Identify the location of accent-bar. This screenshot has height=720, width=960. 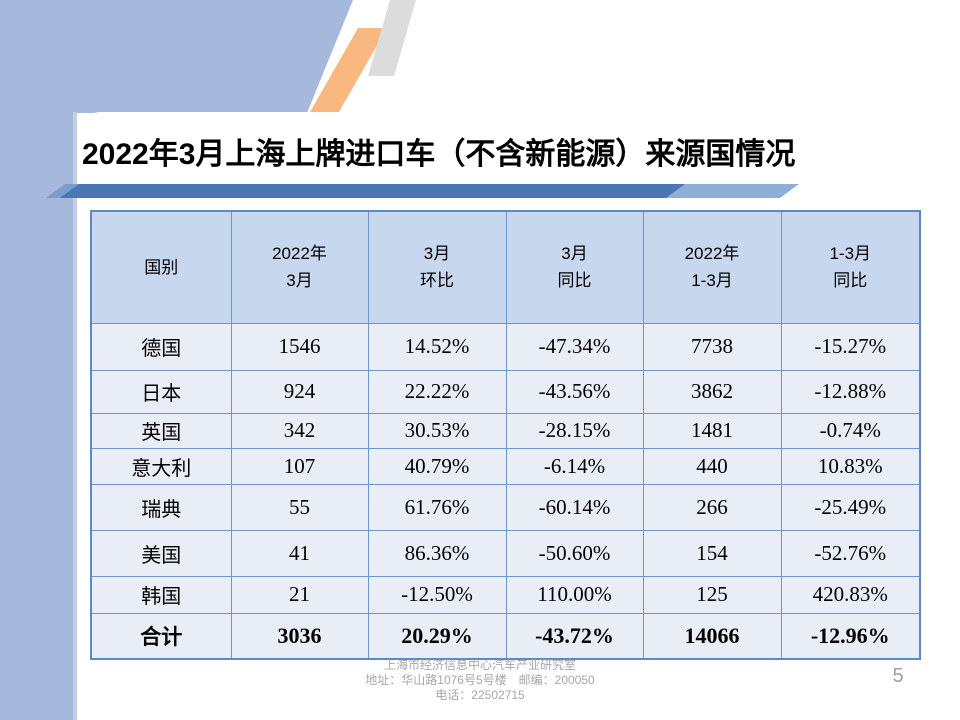
(374, 191).